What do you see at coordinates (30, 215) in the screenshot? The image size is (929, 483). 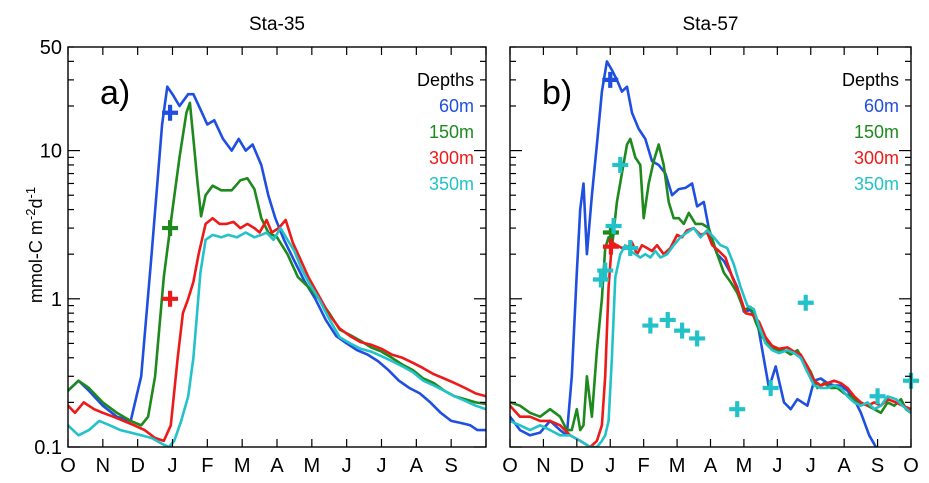 I see `y-axis-title-exp1: -2` at bounding box center [30, 215].